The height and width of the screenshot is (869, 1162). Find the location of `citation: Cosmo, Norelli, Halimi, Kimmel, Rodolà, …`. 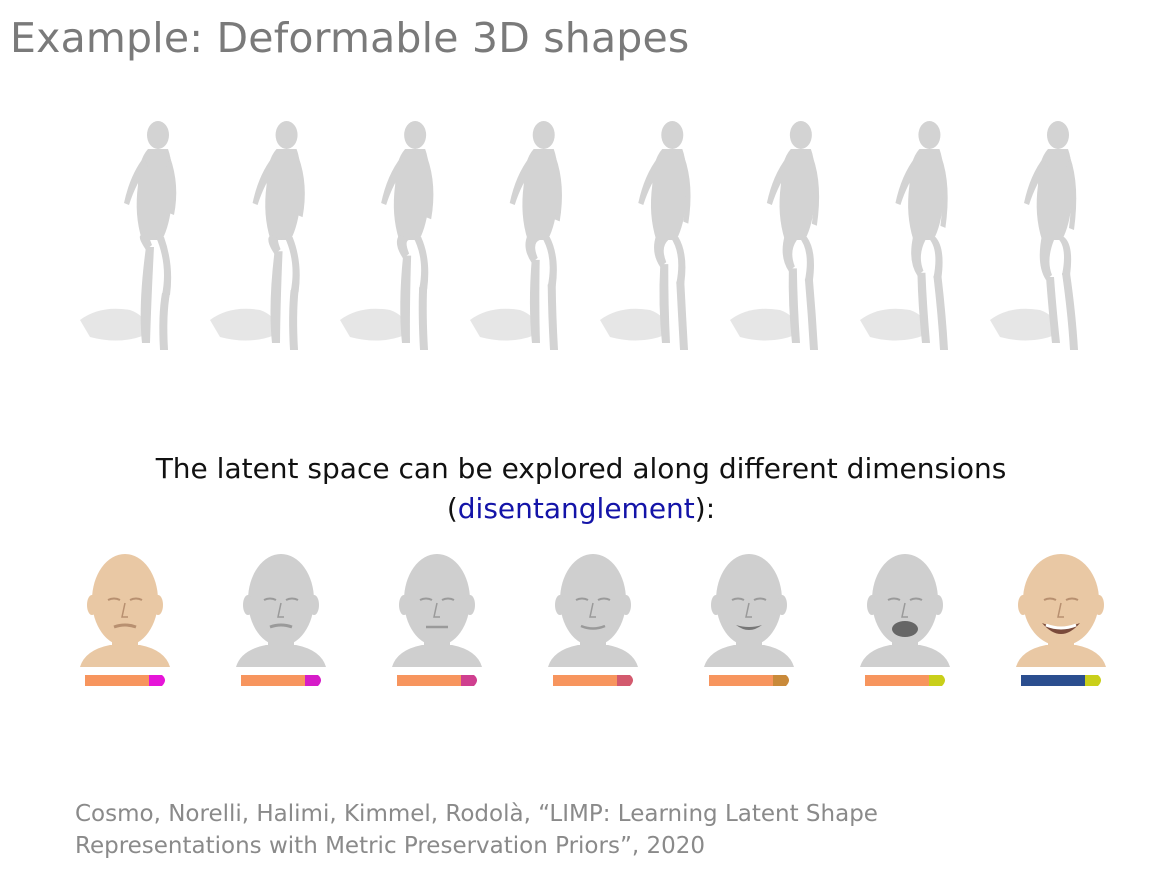

citation: Cosmo, Norelli, Halimi, Kimmel, Rodolà, … is located at coordinates (555, 830).